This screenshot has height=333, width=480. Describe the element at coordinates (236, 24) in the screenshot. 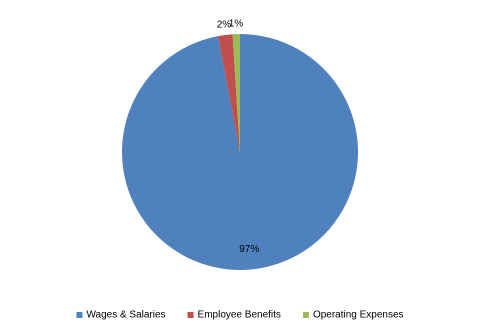

I see `slice-label: 1%` at that location.